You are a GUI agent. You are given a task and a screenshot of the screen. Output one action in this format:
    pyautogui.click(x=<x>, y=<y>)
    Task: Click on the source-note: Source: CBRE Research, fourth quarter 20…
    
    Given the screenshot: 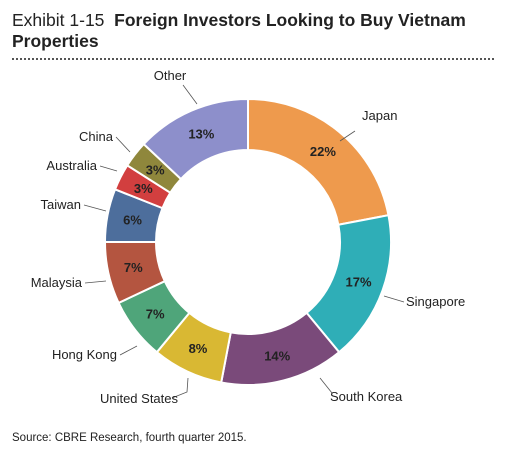 What is the action you would take?
    pyautogui.click(x=129, y=438)
    